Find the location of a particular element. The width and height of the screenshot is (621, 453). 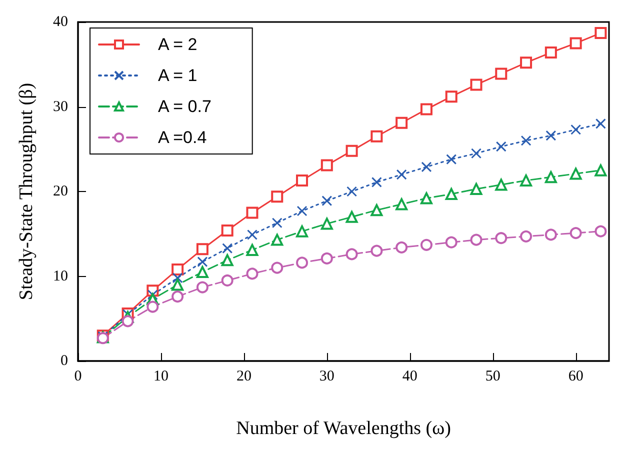

legend-label: A =0.4 is located at coordinates (182, 137).